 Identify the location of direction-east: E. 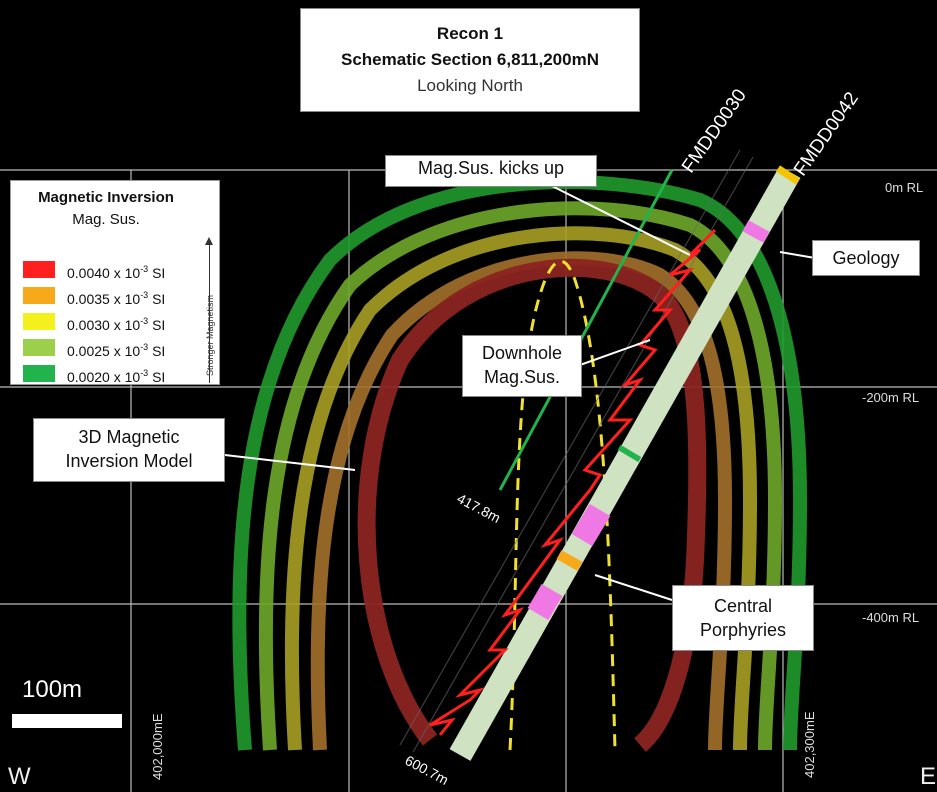
(928, 776).